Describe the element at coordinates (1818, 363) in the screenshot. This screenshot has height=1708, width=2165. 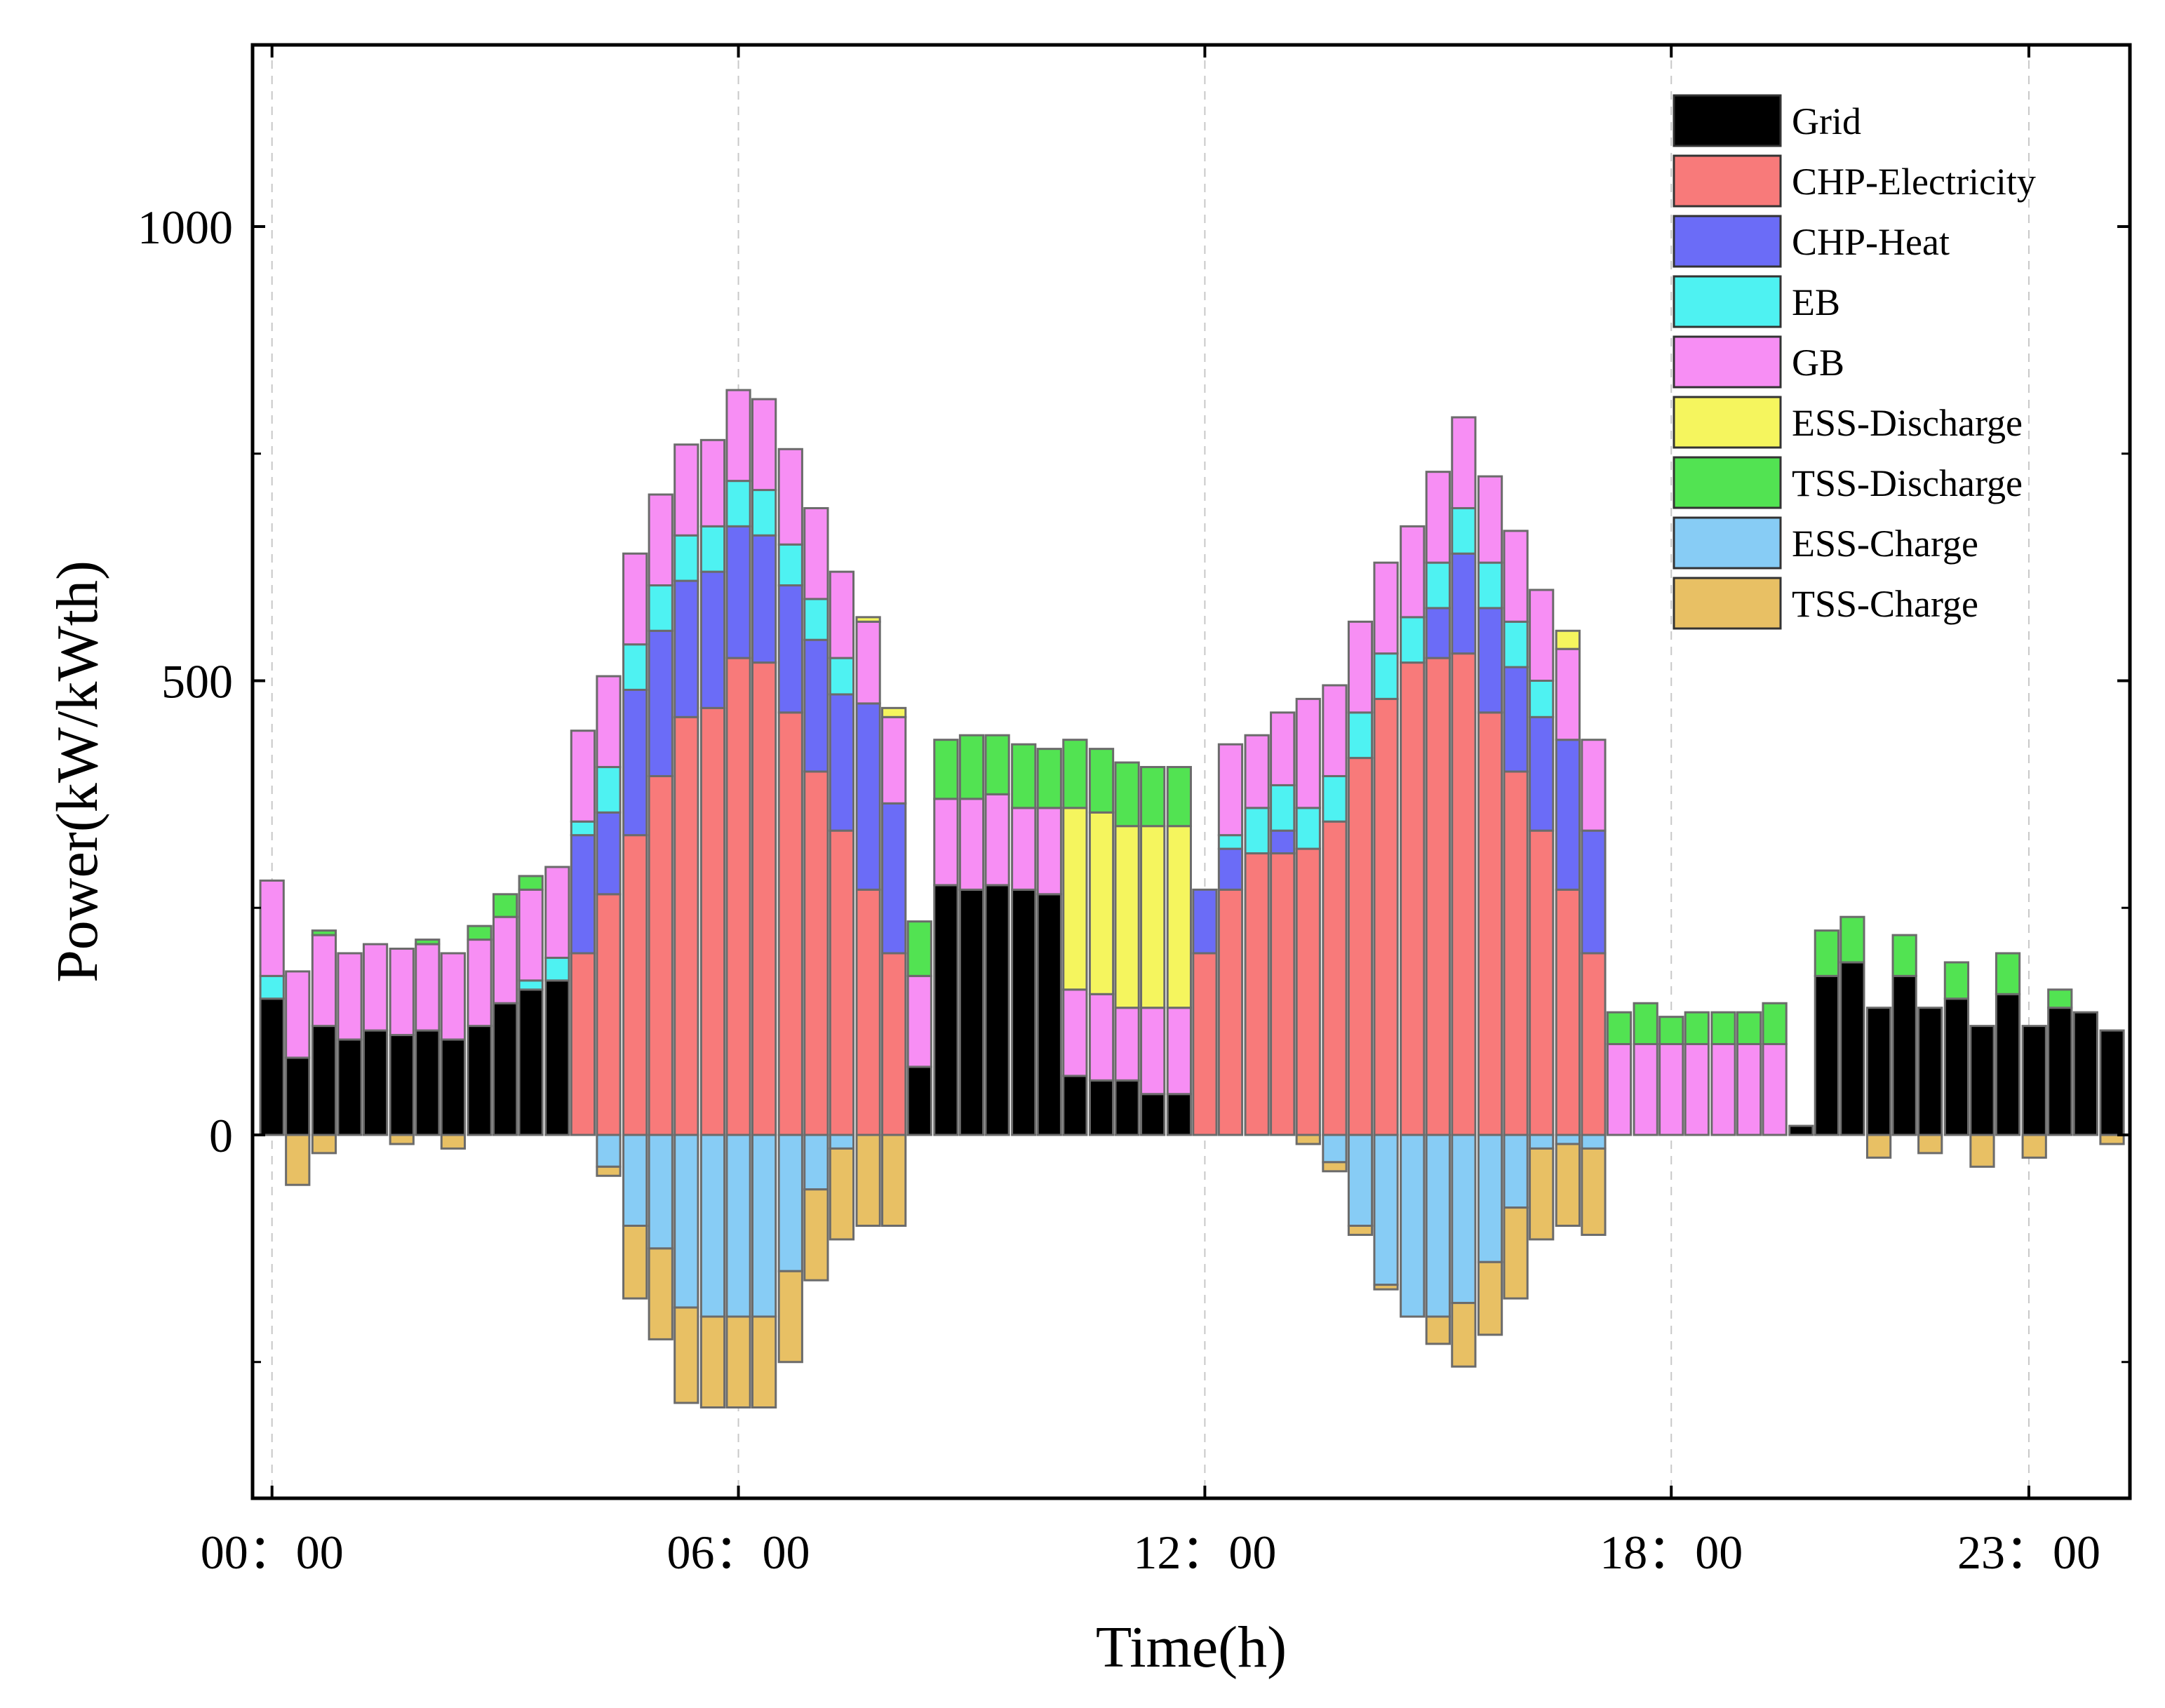
I see `legend-label: GB` at that location.